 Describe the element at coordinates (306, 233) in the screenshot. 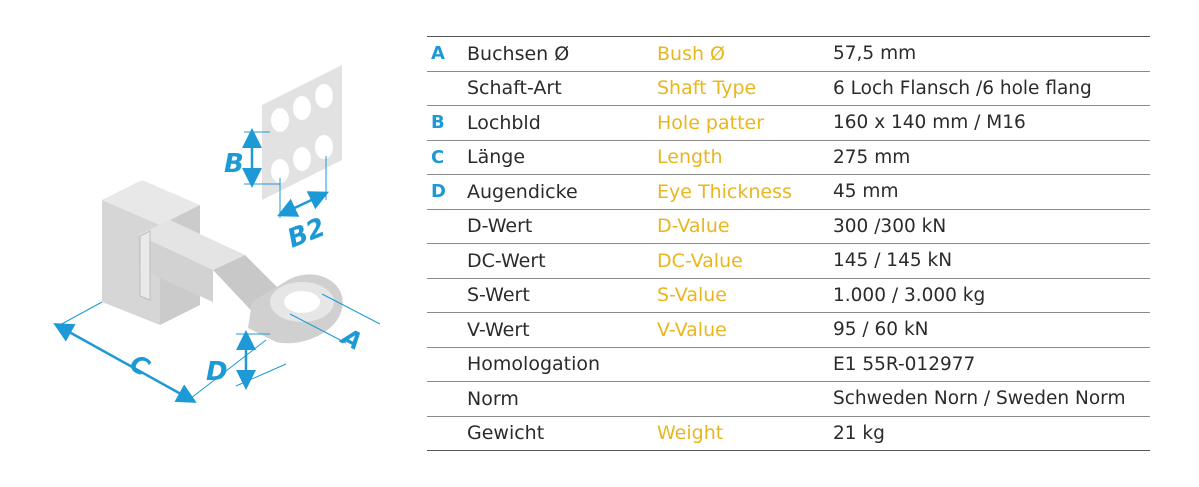

I see `dimension-b2-label: B2` at that location.